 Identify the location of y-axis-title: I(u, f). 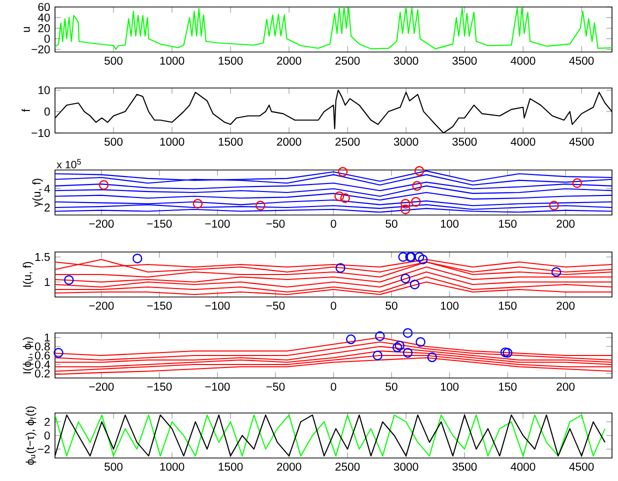
(28, 274).